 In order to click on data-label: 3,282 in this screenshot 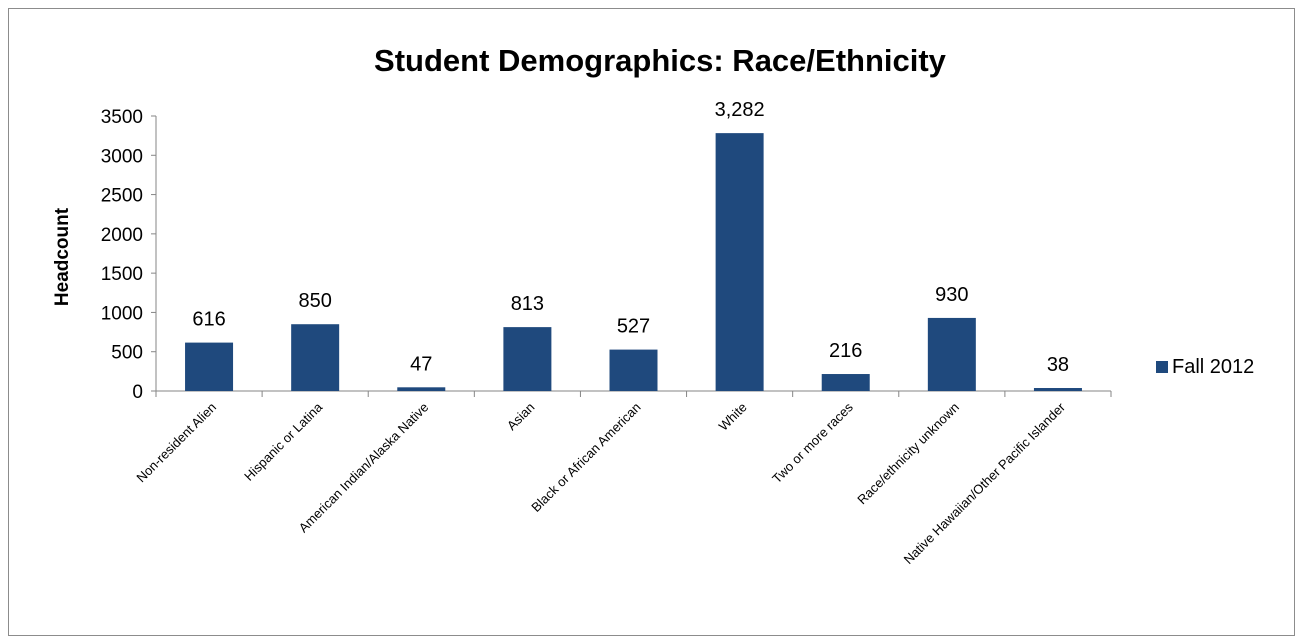, I will do `click(740, 110)`.